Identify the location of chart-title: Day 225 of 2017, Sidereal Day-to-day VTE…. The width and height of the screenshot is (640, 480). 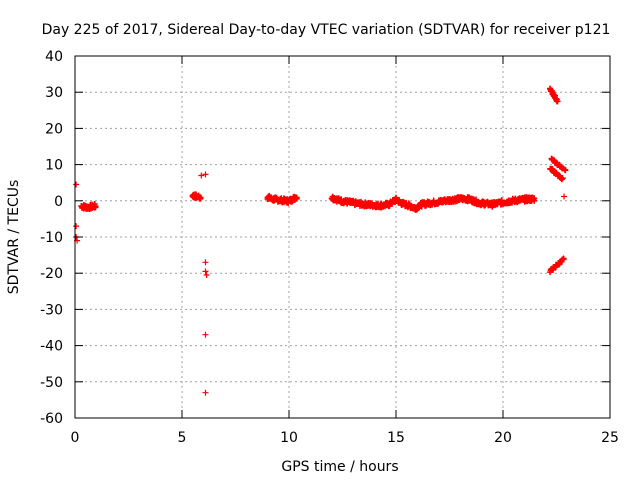
(326, 30).